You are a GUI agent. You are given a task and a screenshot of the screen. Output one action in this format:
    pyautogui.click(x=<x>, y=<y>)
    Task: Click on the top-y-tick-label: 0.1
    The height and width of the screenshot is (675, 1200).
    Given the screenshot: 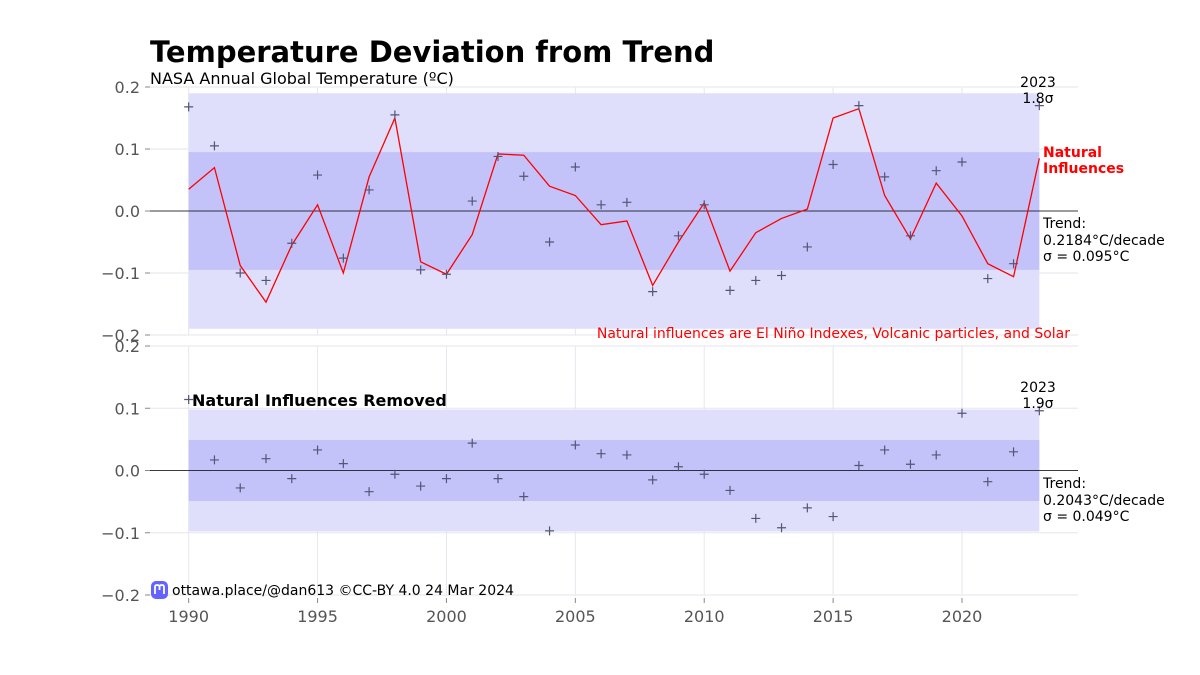 What is the action you would take?
    pyautogui.click(x=127, y=149)
    